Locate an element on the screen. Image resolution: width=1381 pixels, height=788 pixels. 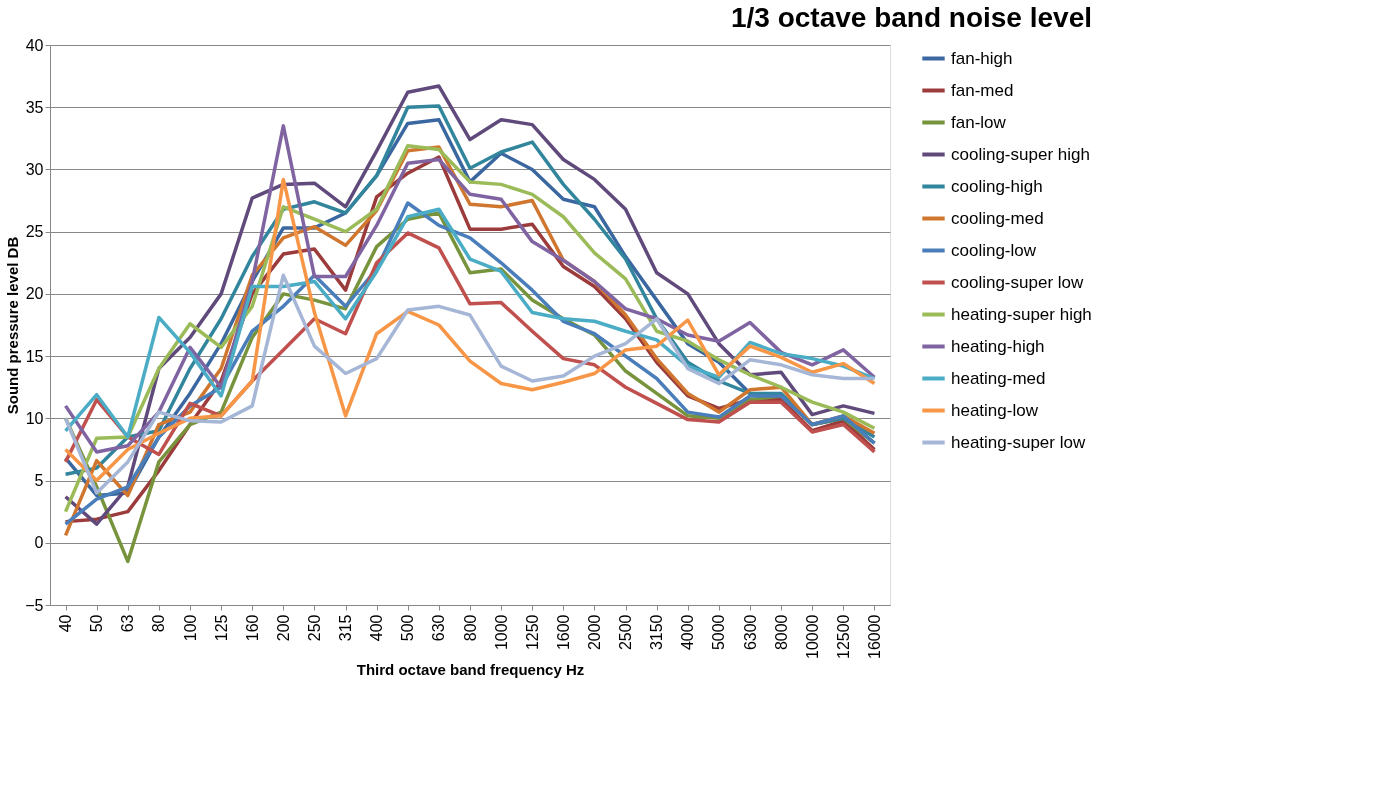
legend-label: cooling-high is located at coordinates (997, 186).